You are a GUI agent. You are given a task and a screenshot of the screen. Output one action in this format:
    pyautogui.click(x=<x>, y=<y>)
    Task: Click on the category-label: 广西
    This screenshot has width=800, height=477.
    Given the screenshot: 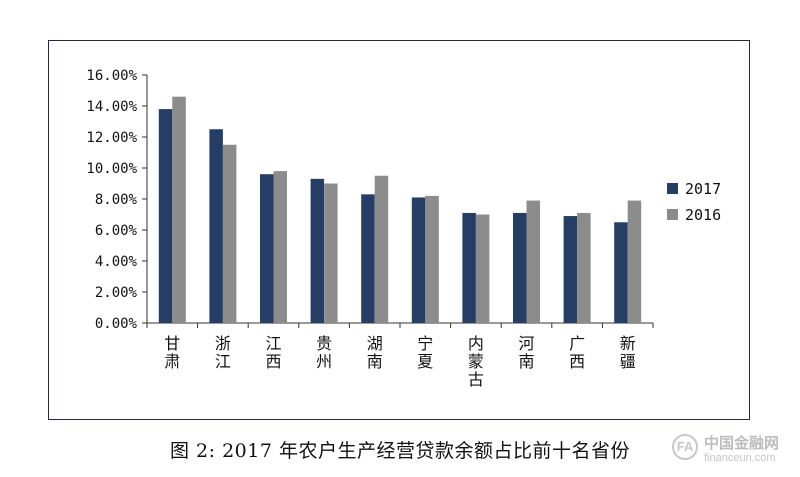 What is the action you would take?
    pyautogui.click(x=577, y=352)
    